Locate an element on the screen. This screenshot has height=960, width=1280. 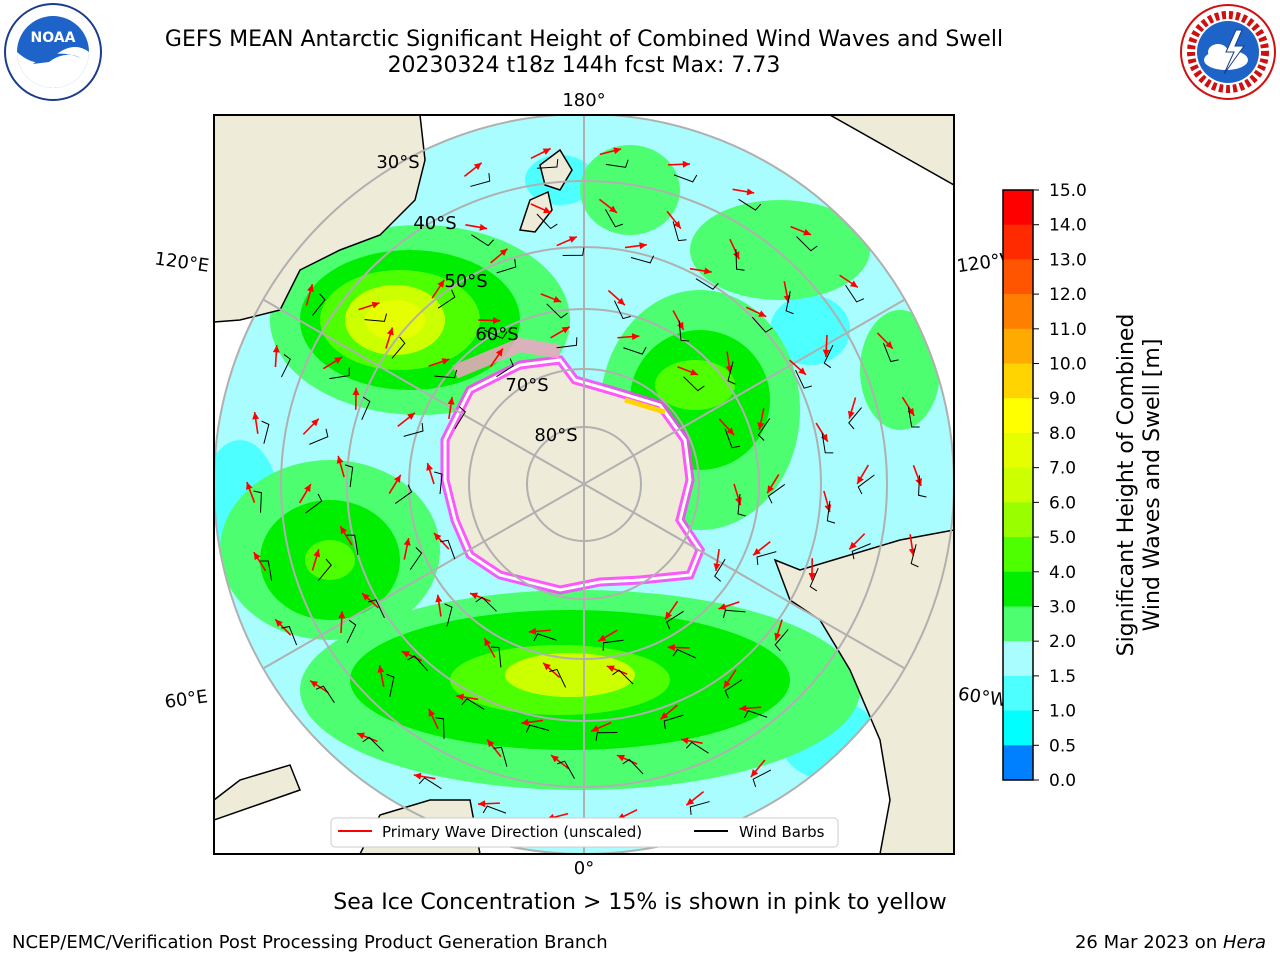
colorbar-tick-label: 15.0 is located at coordinates (1068, 191).